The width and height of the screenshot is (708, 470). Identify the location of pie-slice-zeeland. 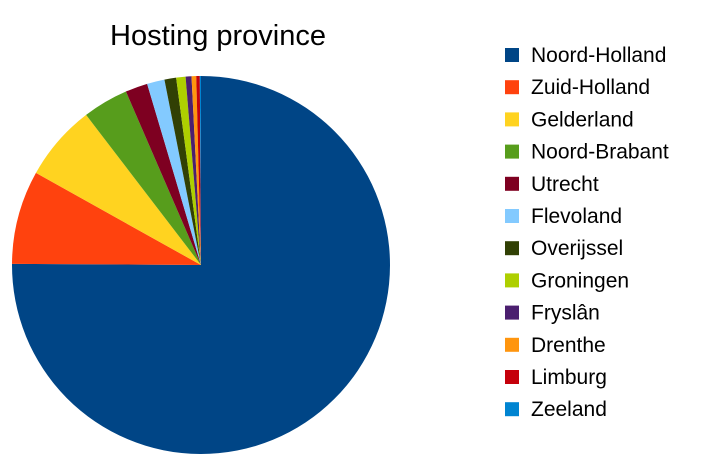
(200, 170).